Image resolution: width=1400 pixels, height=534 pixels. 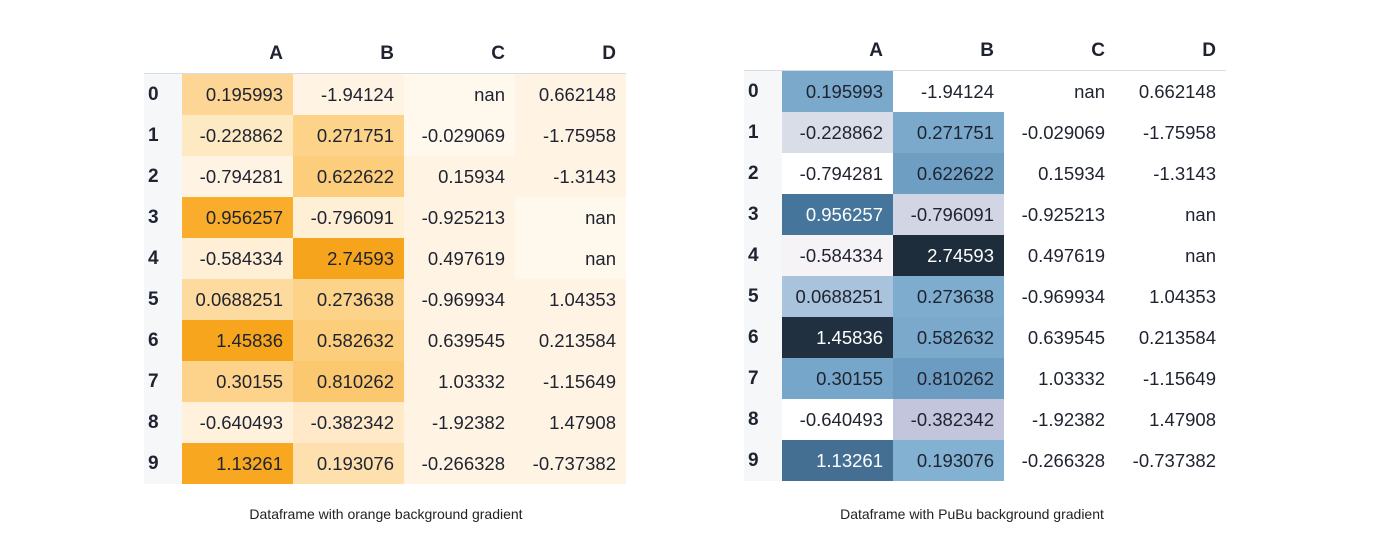 I want to click on table-row: 7 0.30155 0.810262 1.03332 -1.15649, so click(x=385, y=381).